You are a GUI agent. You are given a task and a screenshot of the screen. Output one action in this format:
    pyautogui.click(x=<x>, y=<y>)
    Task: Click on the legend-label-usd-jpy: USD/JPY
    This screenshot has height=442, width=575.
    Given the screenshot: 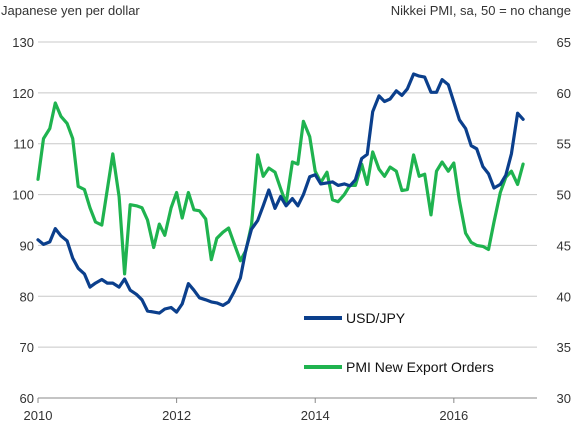 What is the action you would take?
    pyautogui.click(x=376, y=318)
    